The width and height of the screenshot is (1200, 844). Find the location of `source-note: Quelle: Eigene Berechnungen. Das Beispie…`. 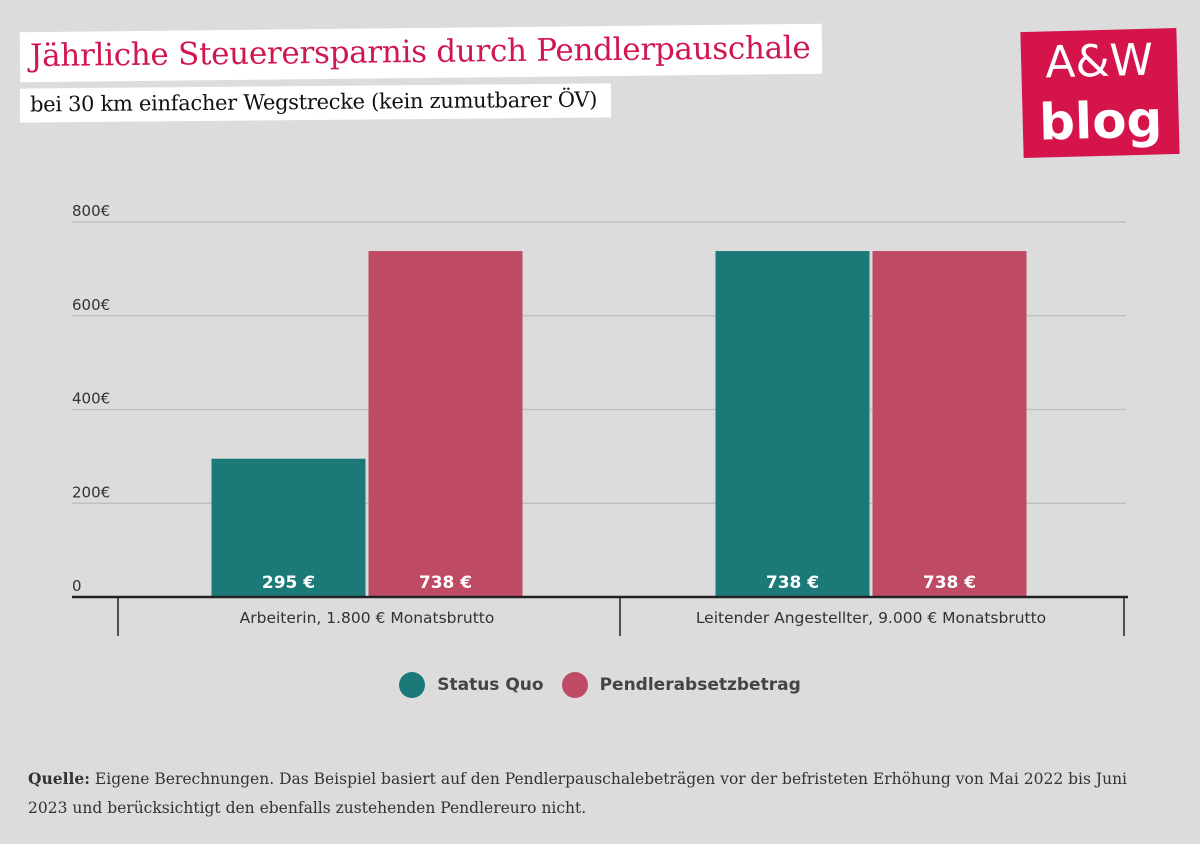

source-note: Quelle: Eigene Berechnungen. Das Beispie… is located at coordinates (598, 793).